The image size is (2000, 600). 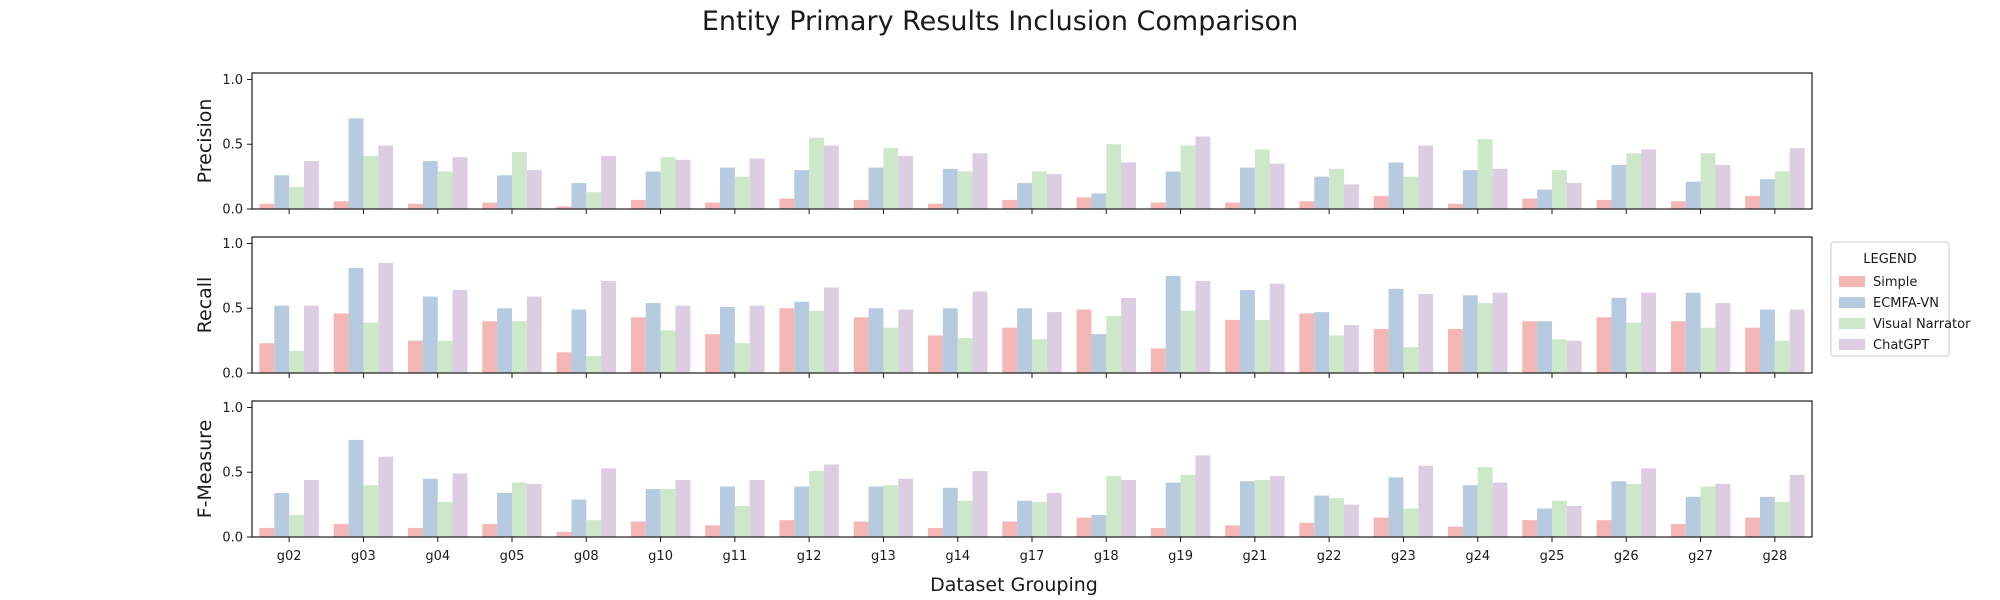 What do you see at coordinates (296, 525) in the screenshot?
I see `bar-visual-narrator-g02` at bounding box center [296, 525].